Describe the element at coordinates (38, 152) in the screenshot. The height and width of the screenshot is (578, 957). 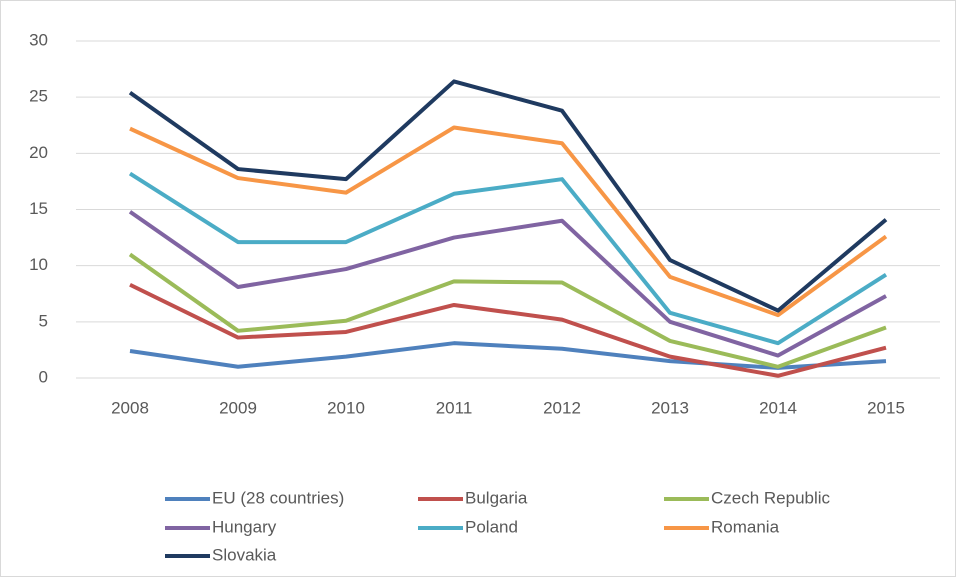
I see `y-tick-label: 20` at that location.